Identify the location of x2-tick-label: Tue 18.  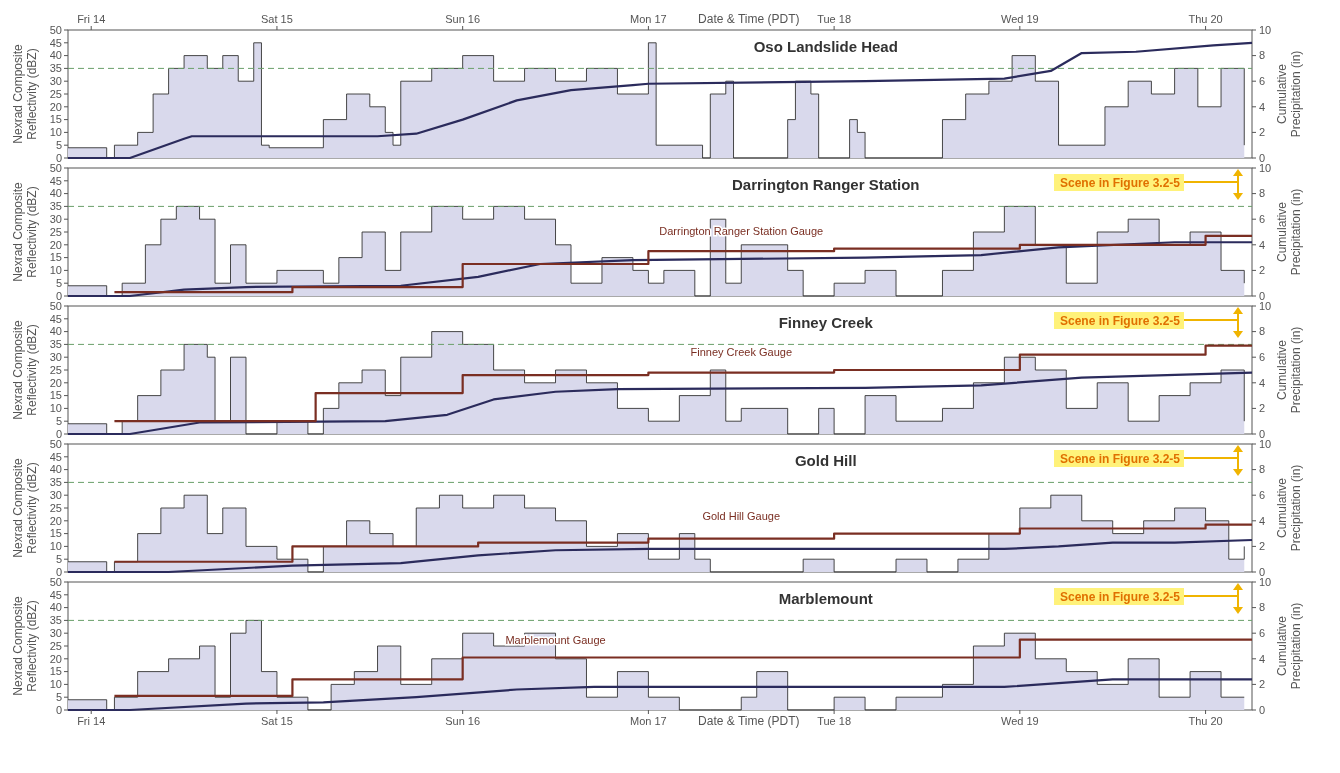
(834, 19).